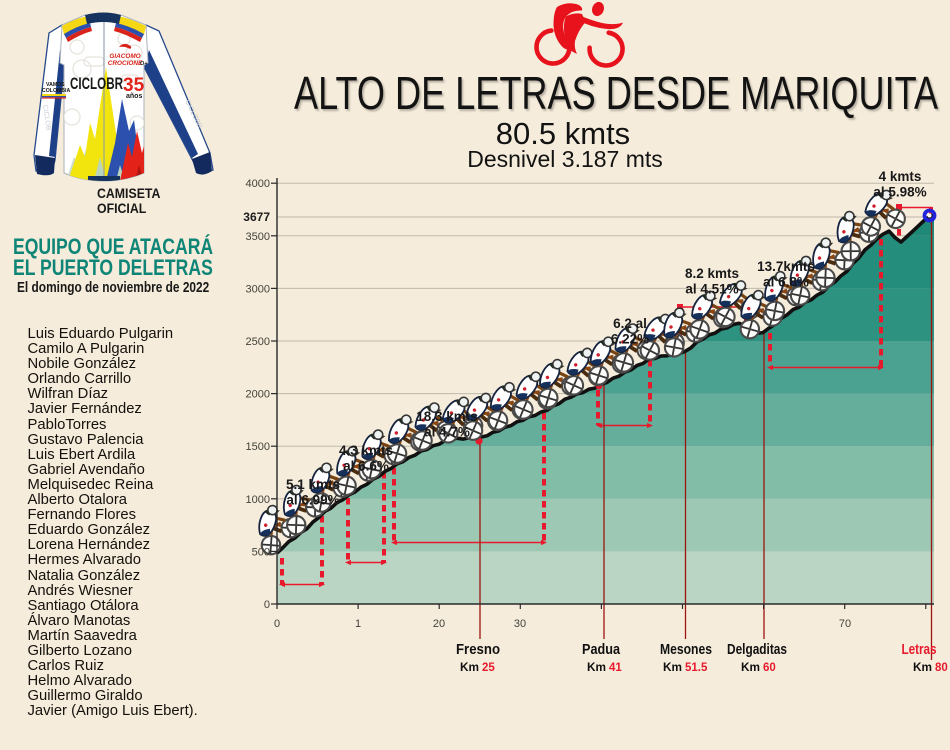 This screenshot has width=950, height=750. Describe the element at coordinates (447, 416) in the screenshot. I see `svg-text: 18.3 kmts` at that location.